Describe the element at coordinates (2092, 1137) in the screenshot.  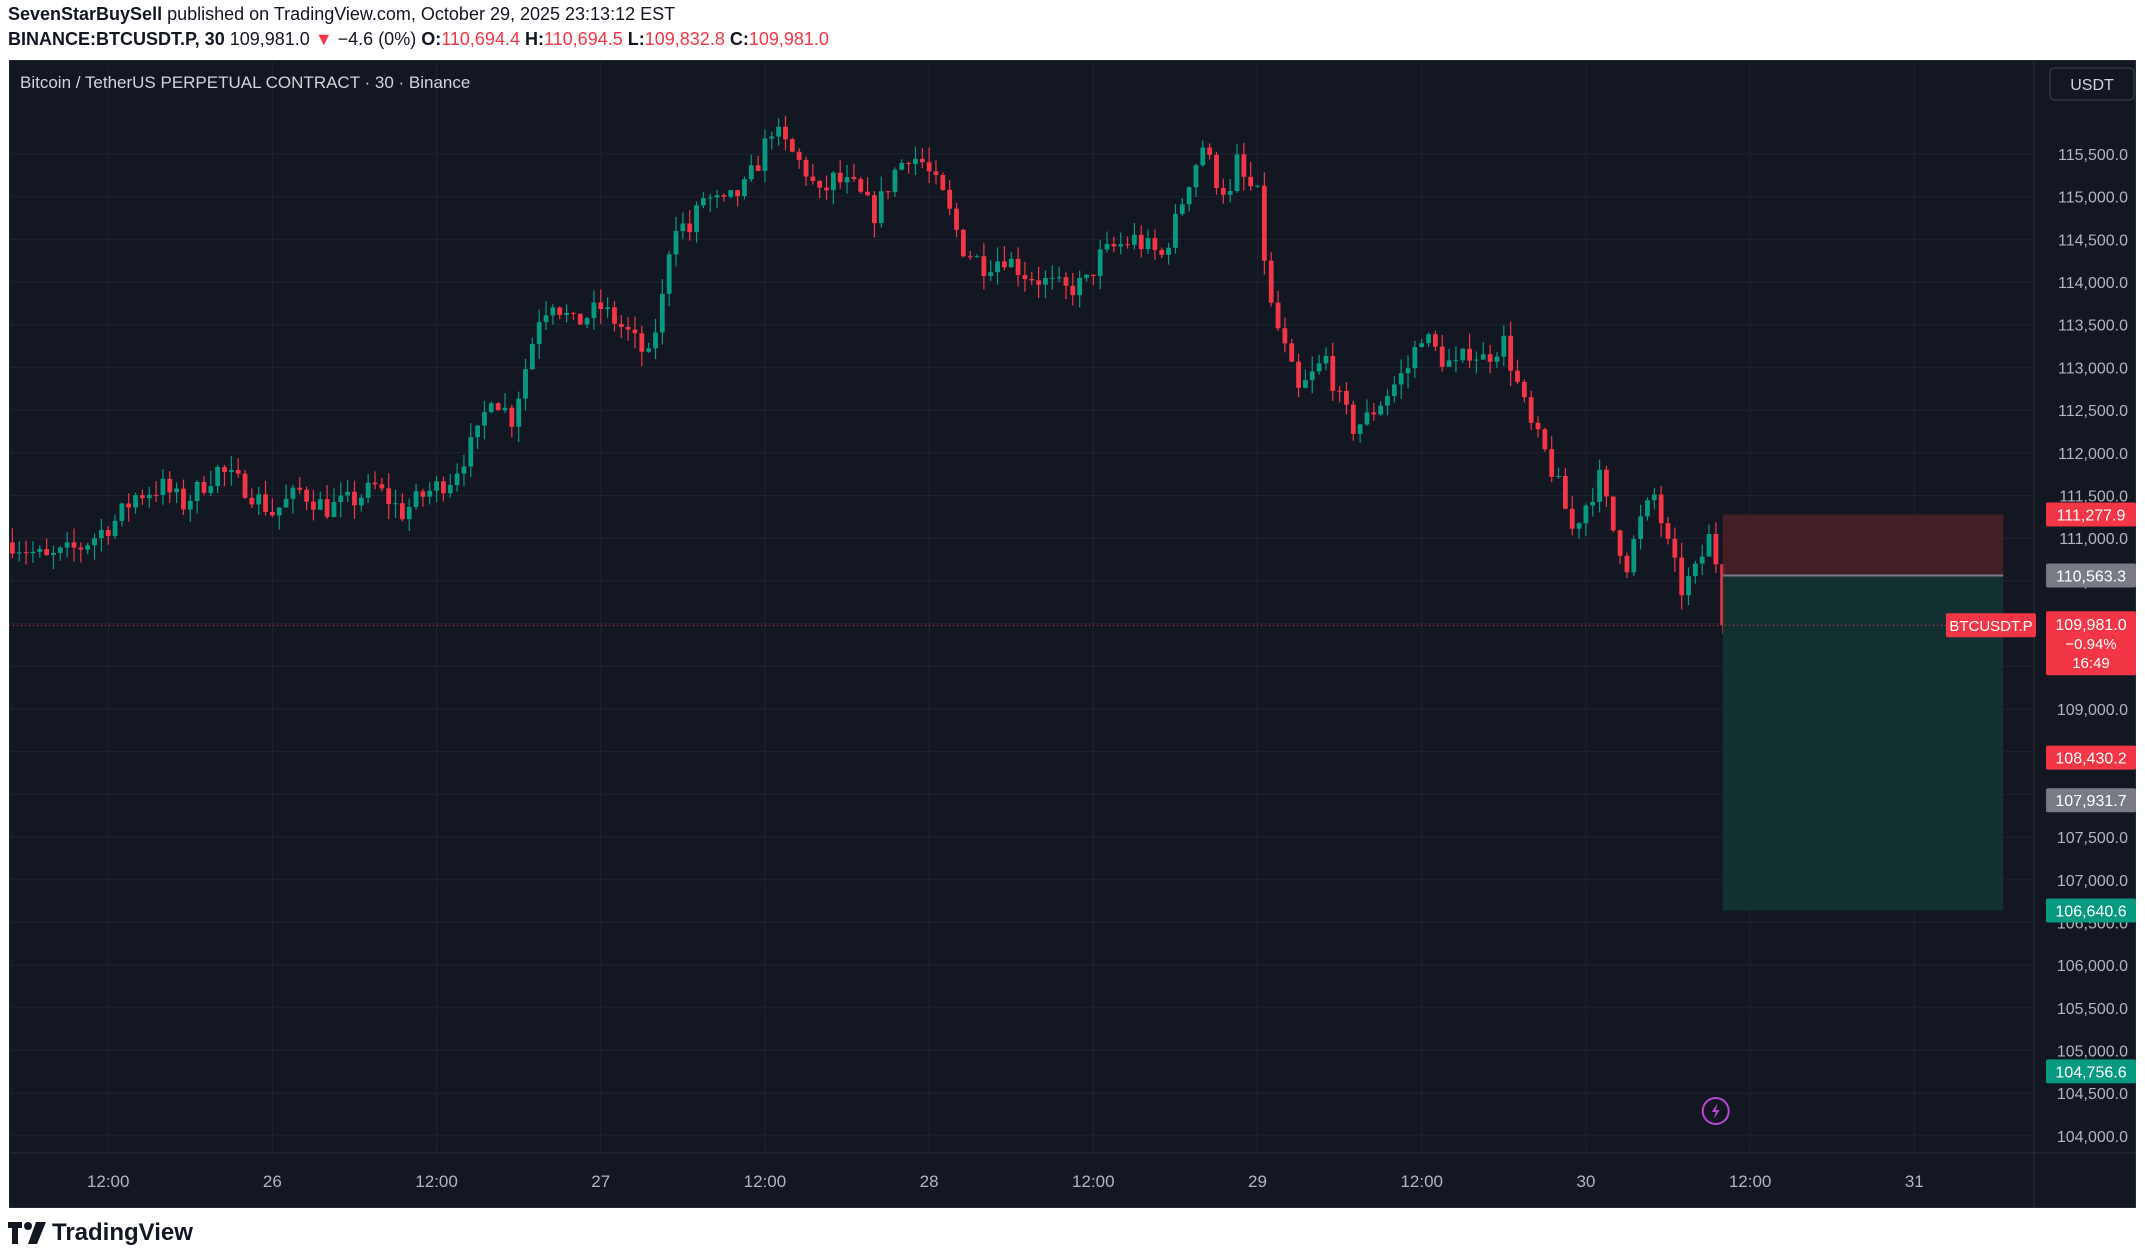
I see `y-tick-label: 104,000.0` at that location.